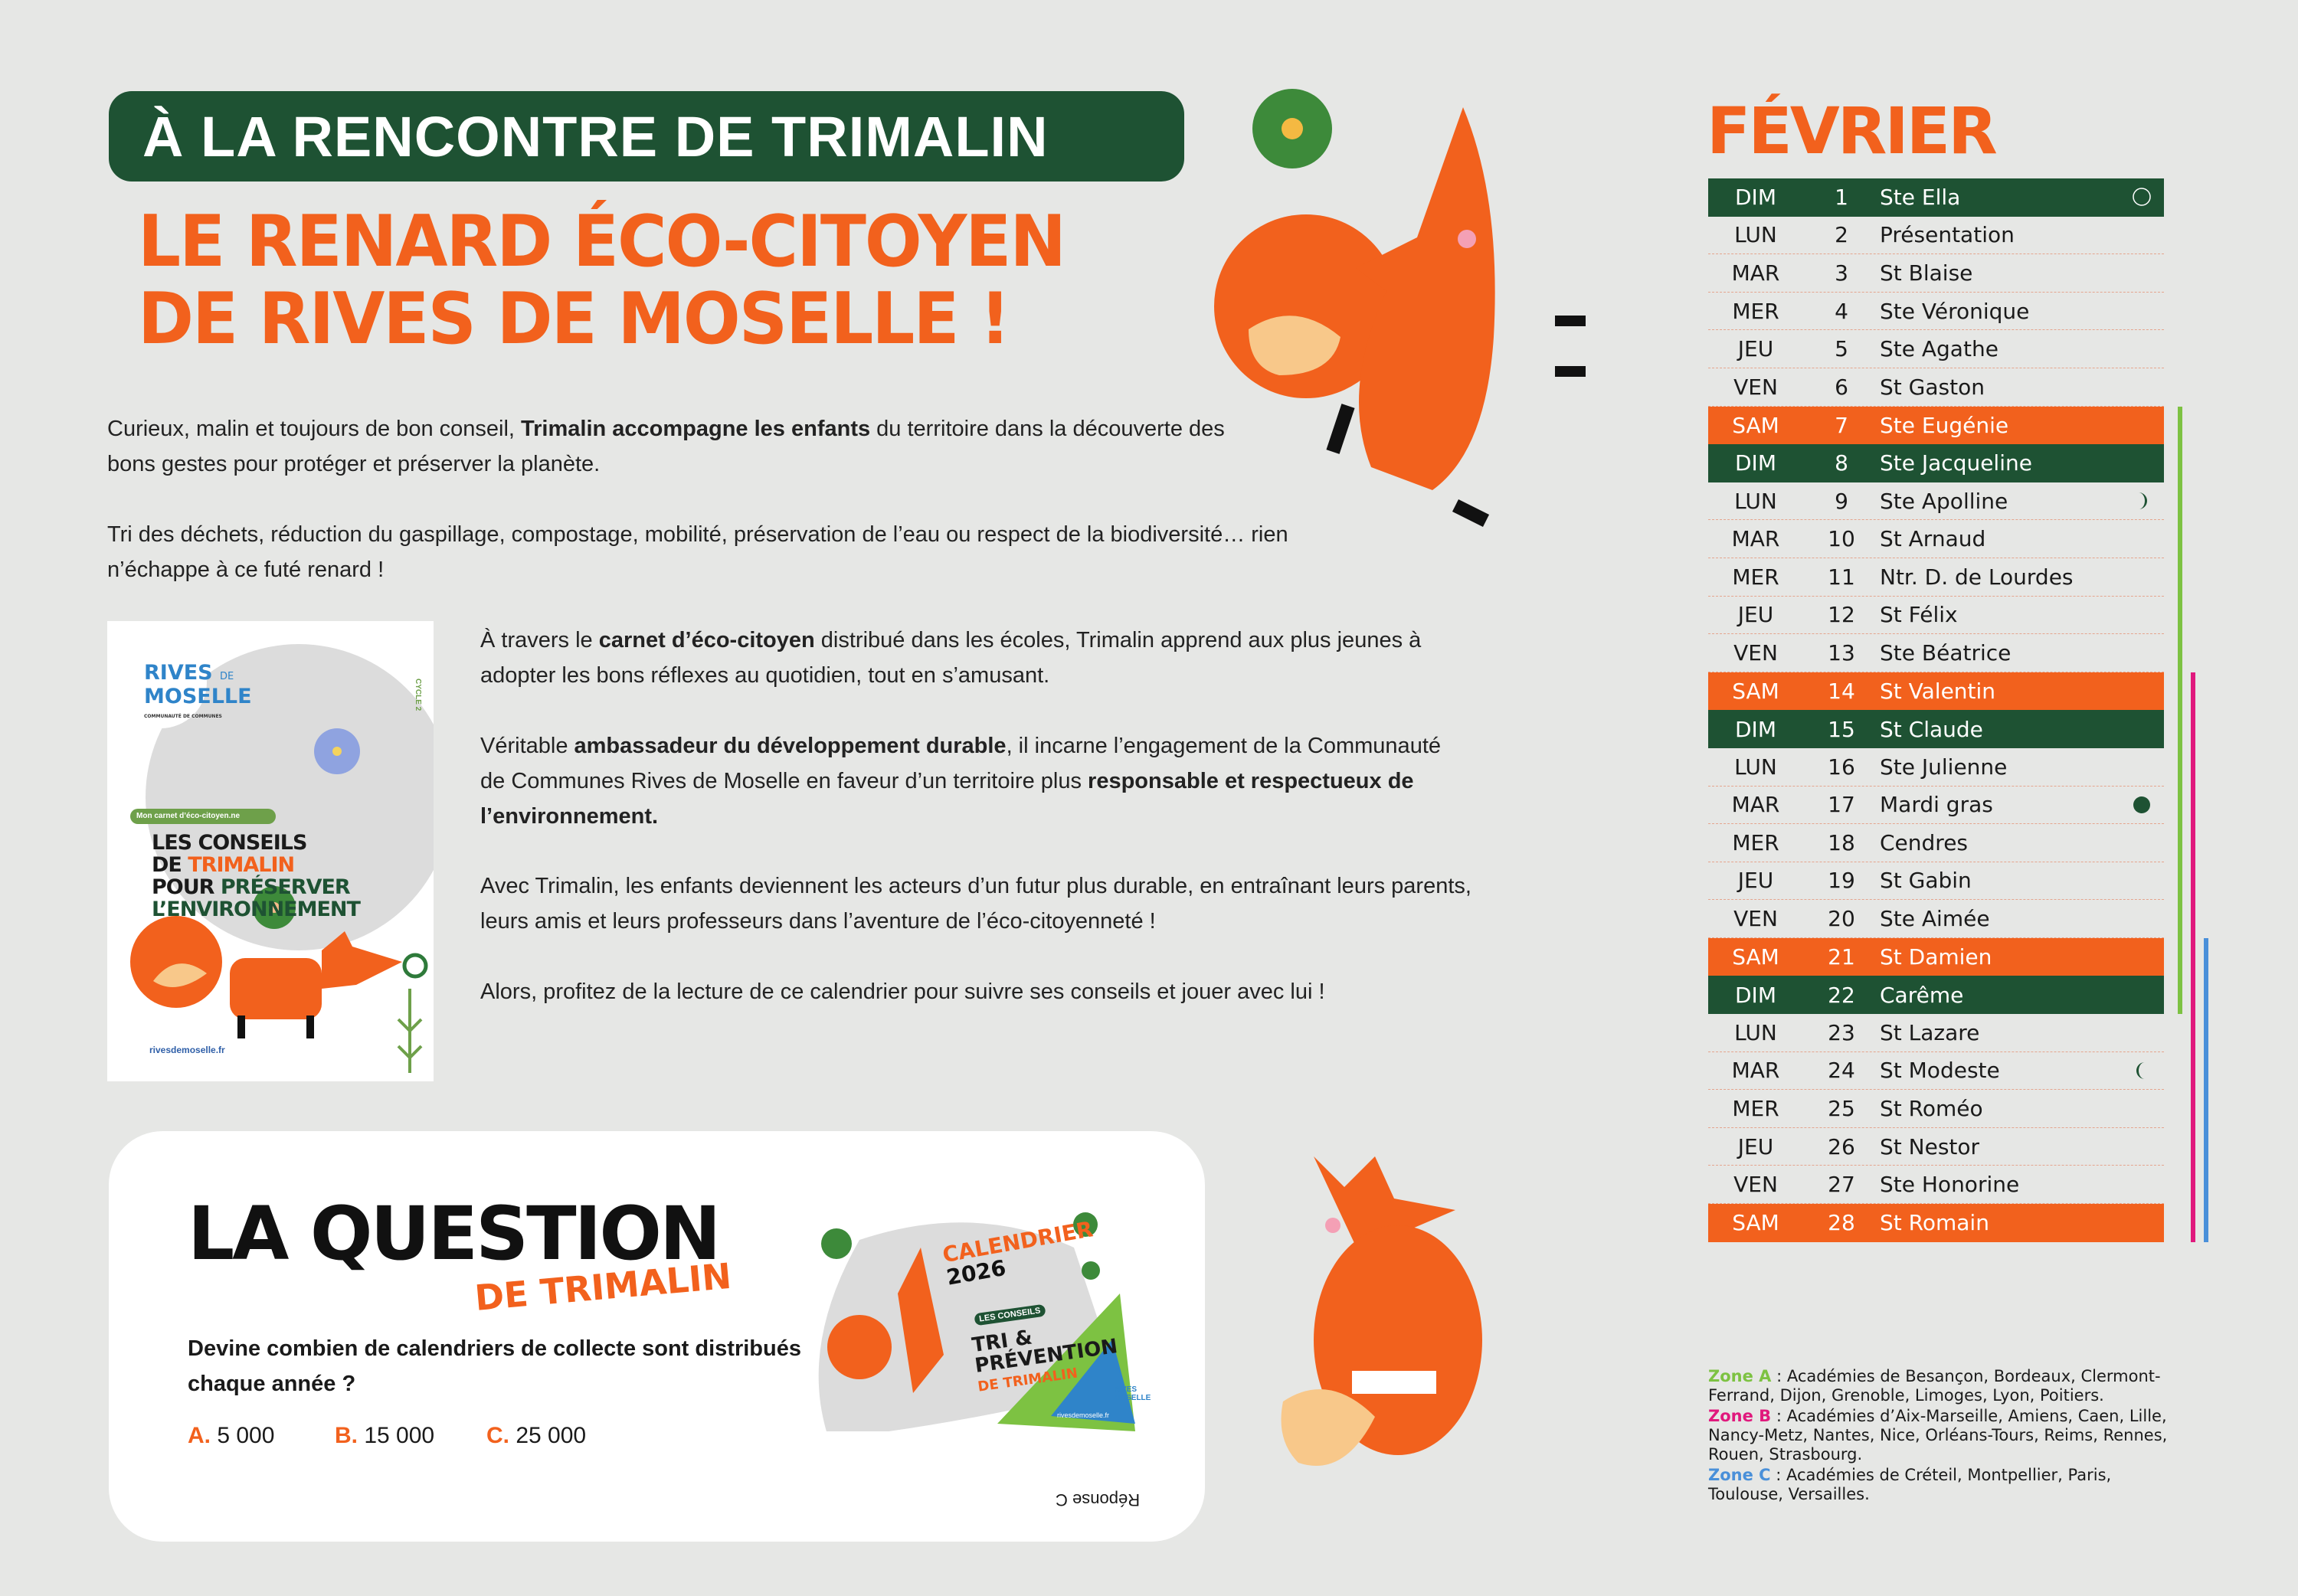  I want to click on month-title: FÉVRIER, so click(1852, 130).